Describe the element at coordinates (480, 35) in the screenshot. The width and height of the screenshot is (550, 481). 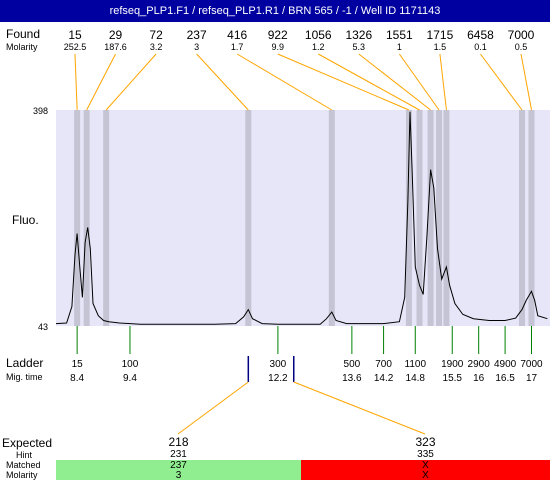
I see `found-size-label: 6458` at that location.